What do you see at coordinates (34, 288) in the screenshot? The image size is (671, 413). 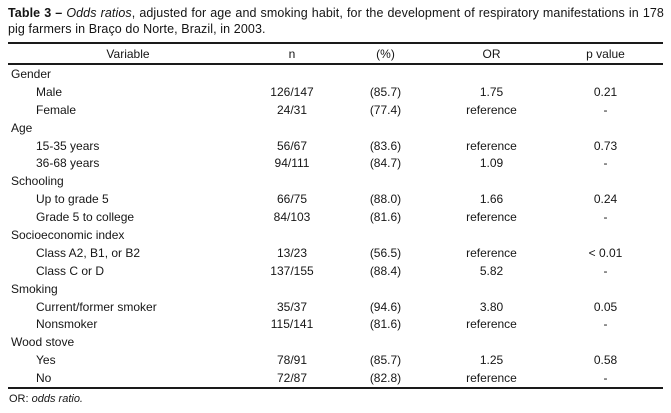 I see `variable-cell: Smoking` at bounding box center [34, 288].